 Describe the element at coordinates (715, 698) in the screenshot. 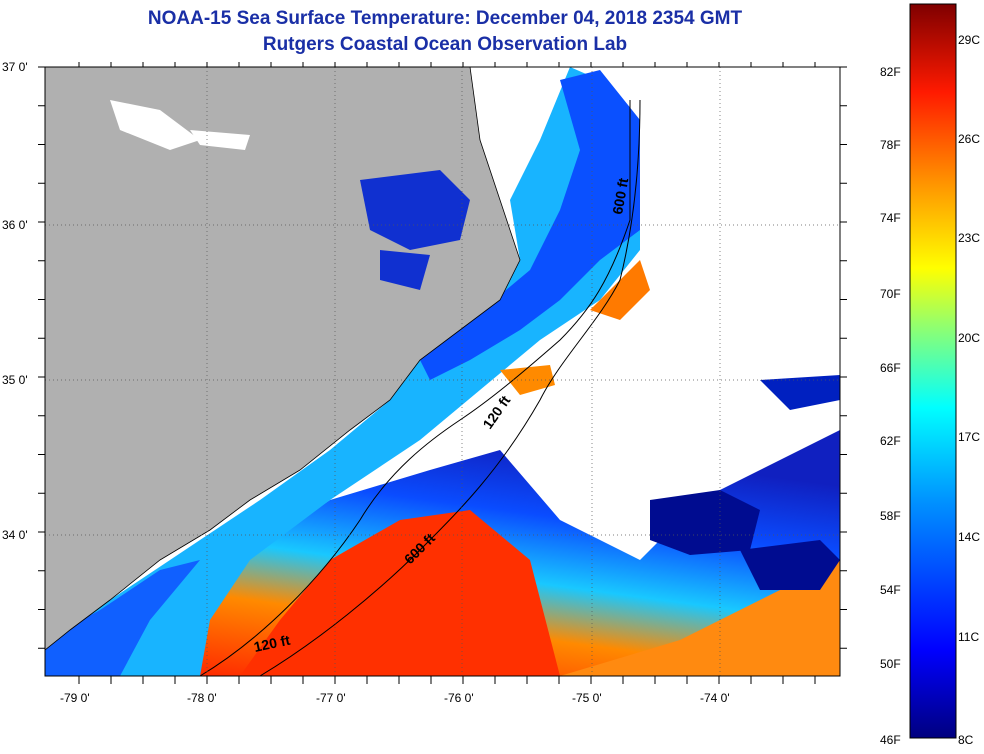

I see `lon-label-74: -74 0'` at that location.